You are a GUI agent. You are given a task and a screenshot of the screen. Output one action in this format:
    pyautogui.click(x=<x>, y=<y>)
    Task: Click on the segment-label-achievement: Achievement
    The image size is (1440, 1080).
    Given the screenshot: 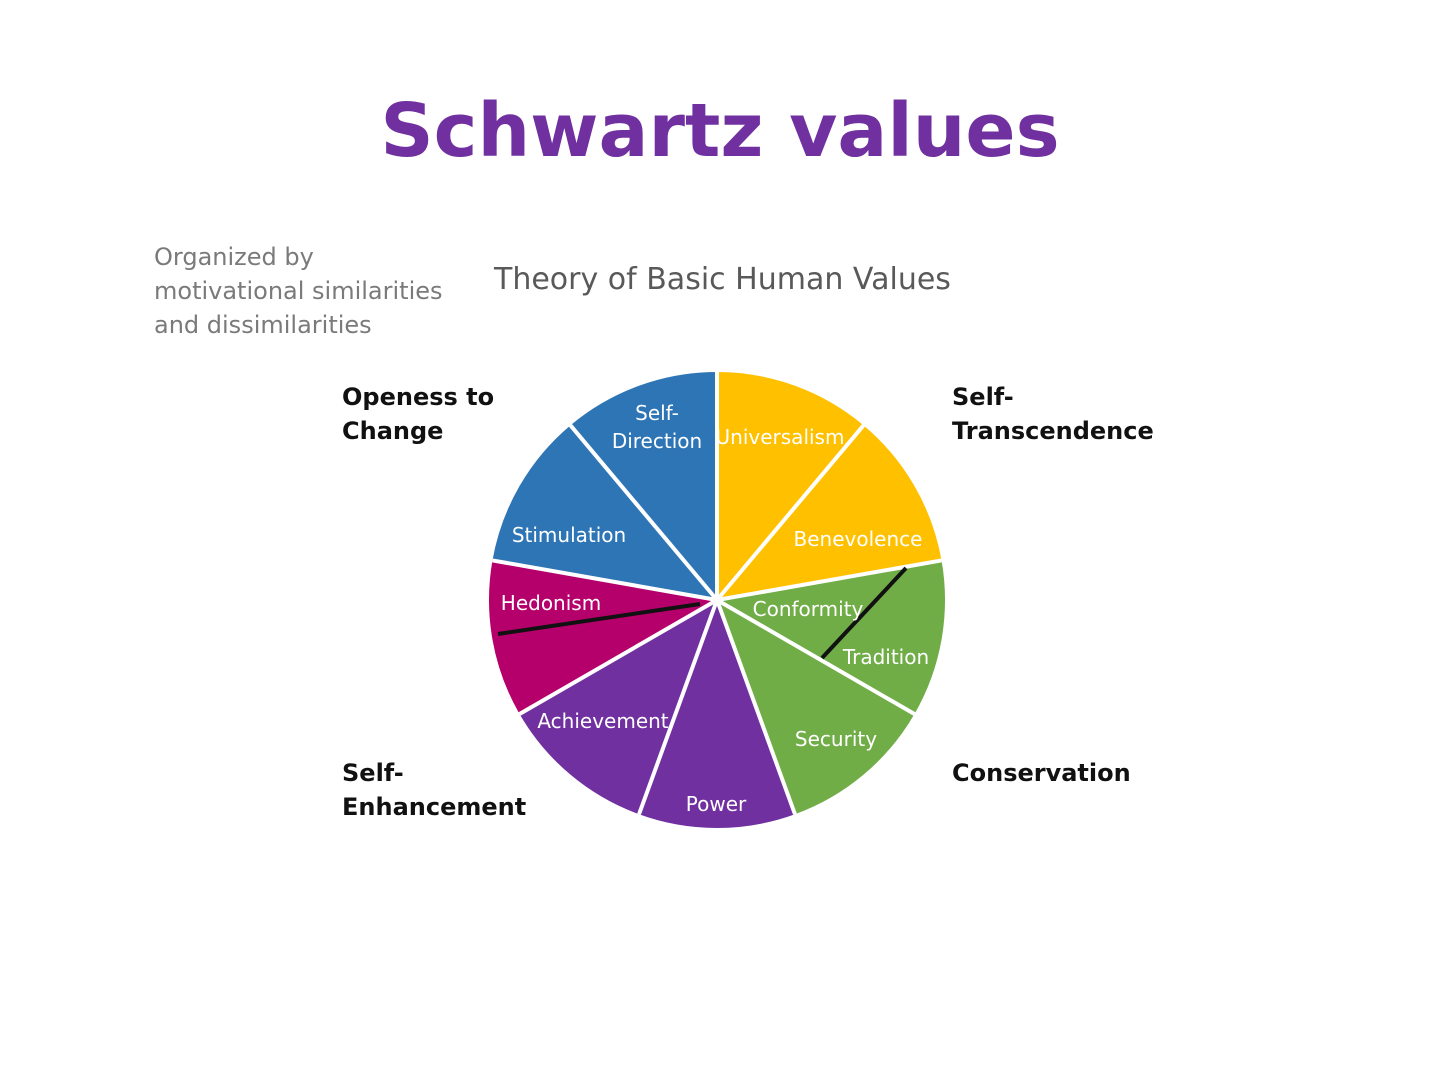 What is the action you would take?
    pyautogui.click(x=602, y=721)
    